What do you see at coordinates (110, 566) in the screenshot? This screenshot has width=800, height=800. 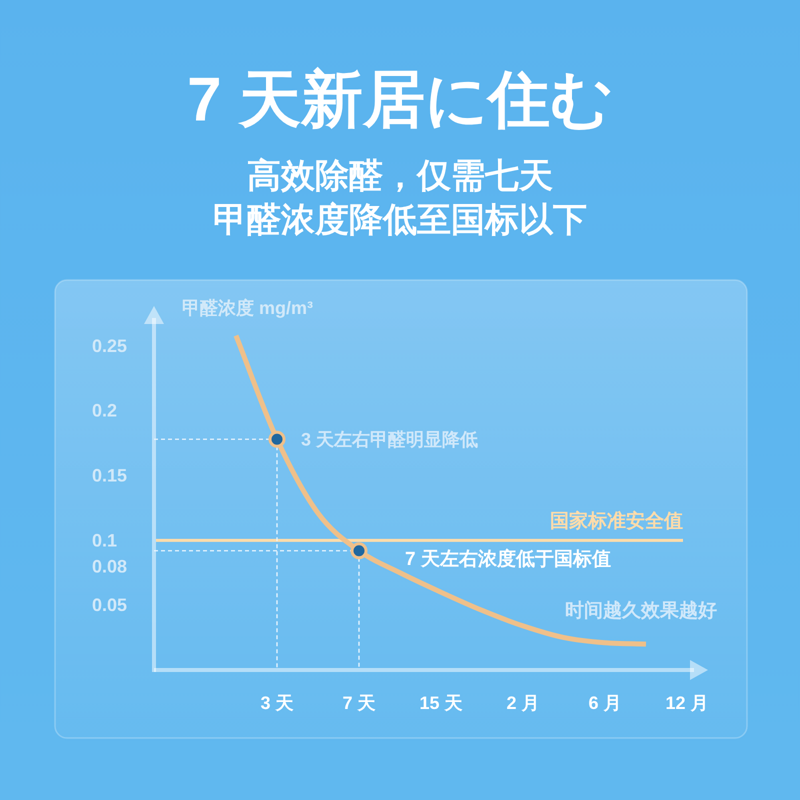 I see `y-tick-label: 0.08` at bounding box center [110, 566].